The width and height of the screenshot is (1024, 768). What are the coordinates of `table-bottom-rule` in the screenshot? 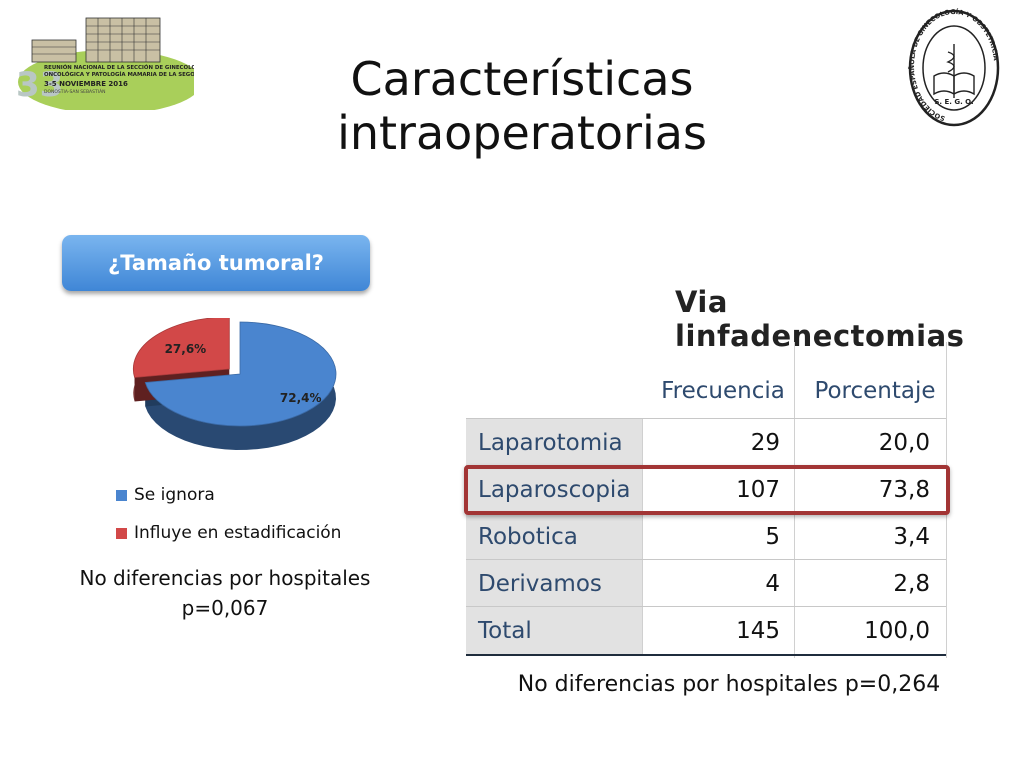 It's located at (706, 655).